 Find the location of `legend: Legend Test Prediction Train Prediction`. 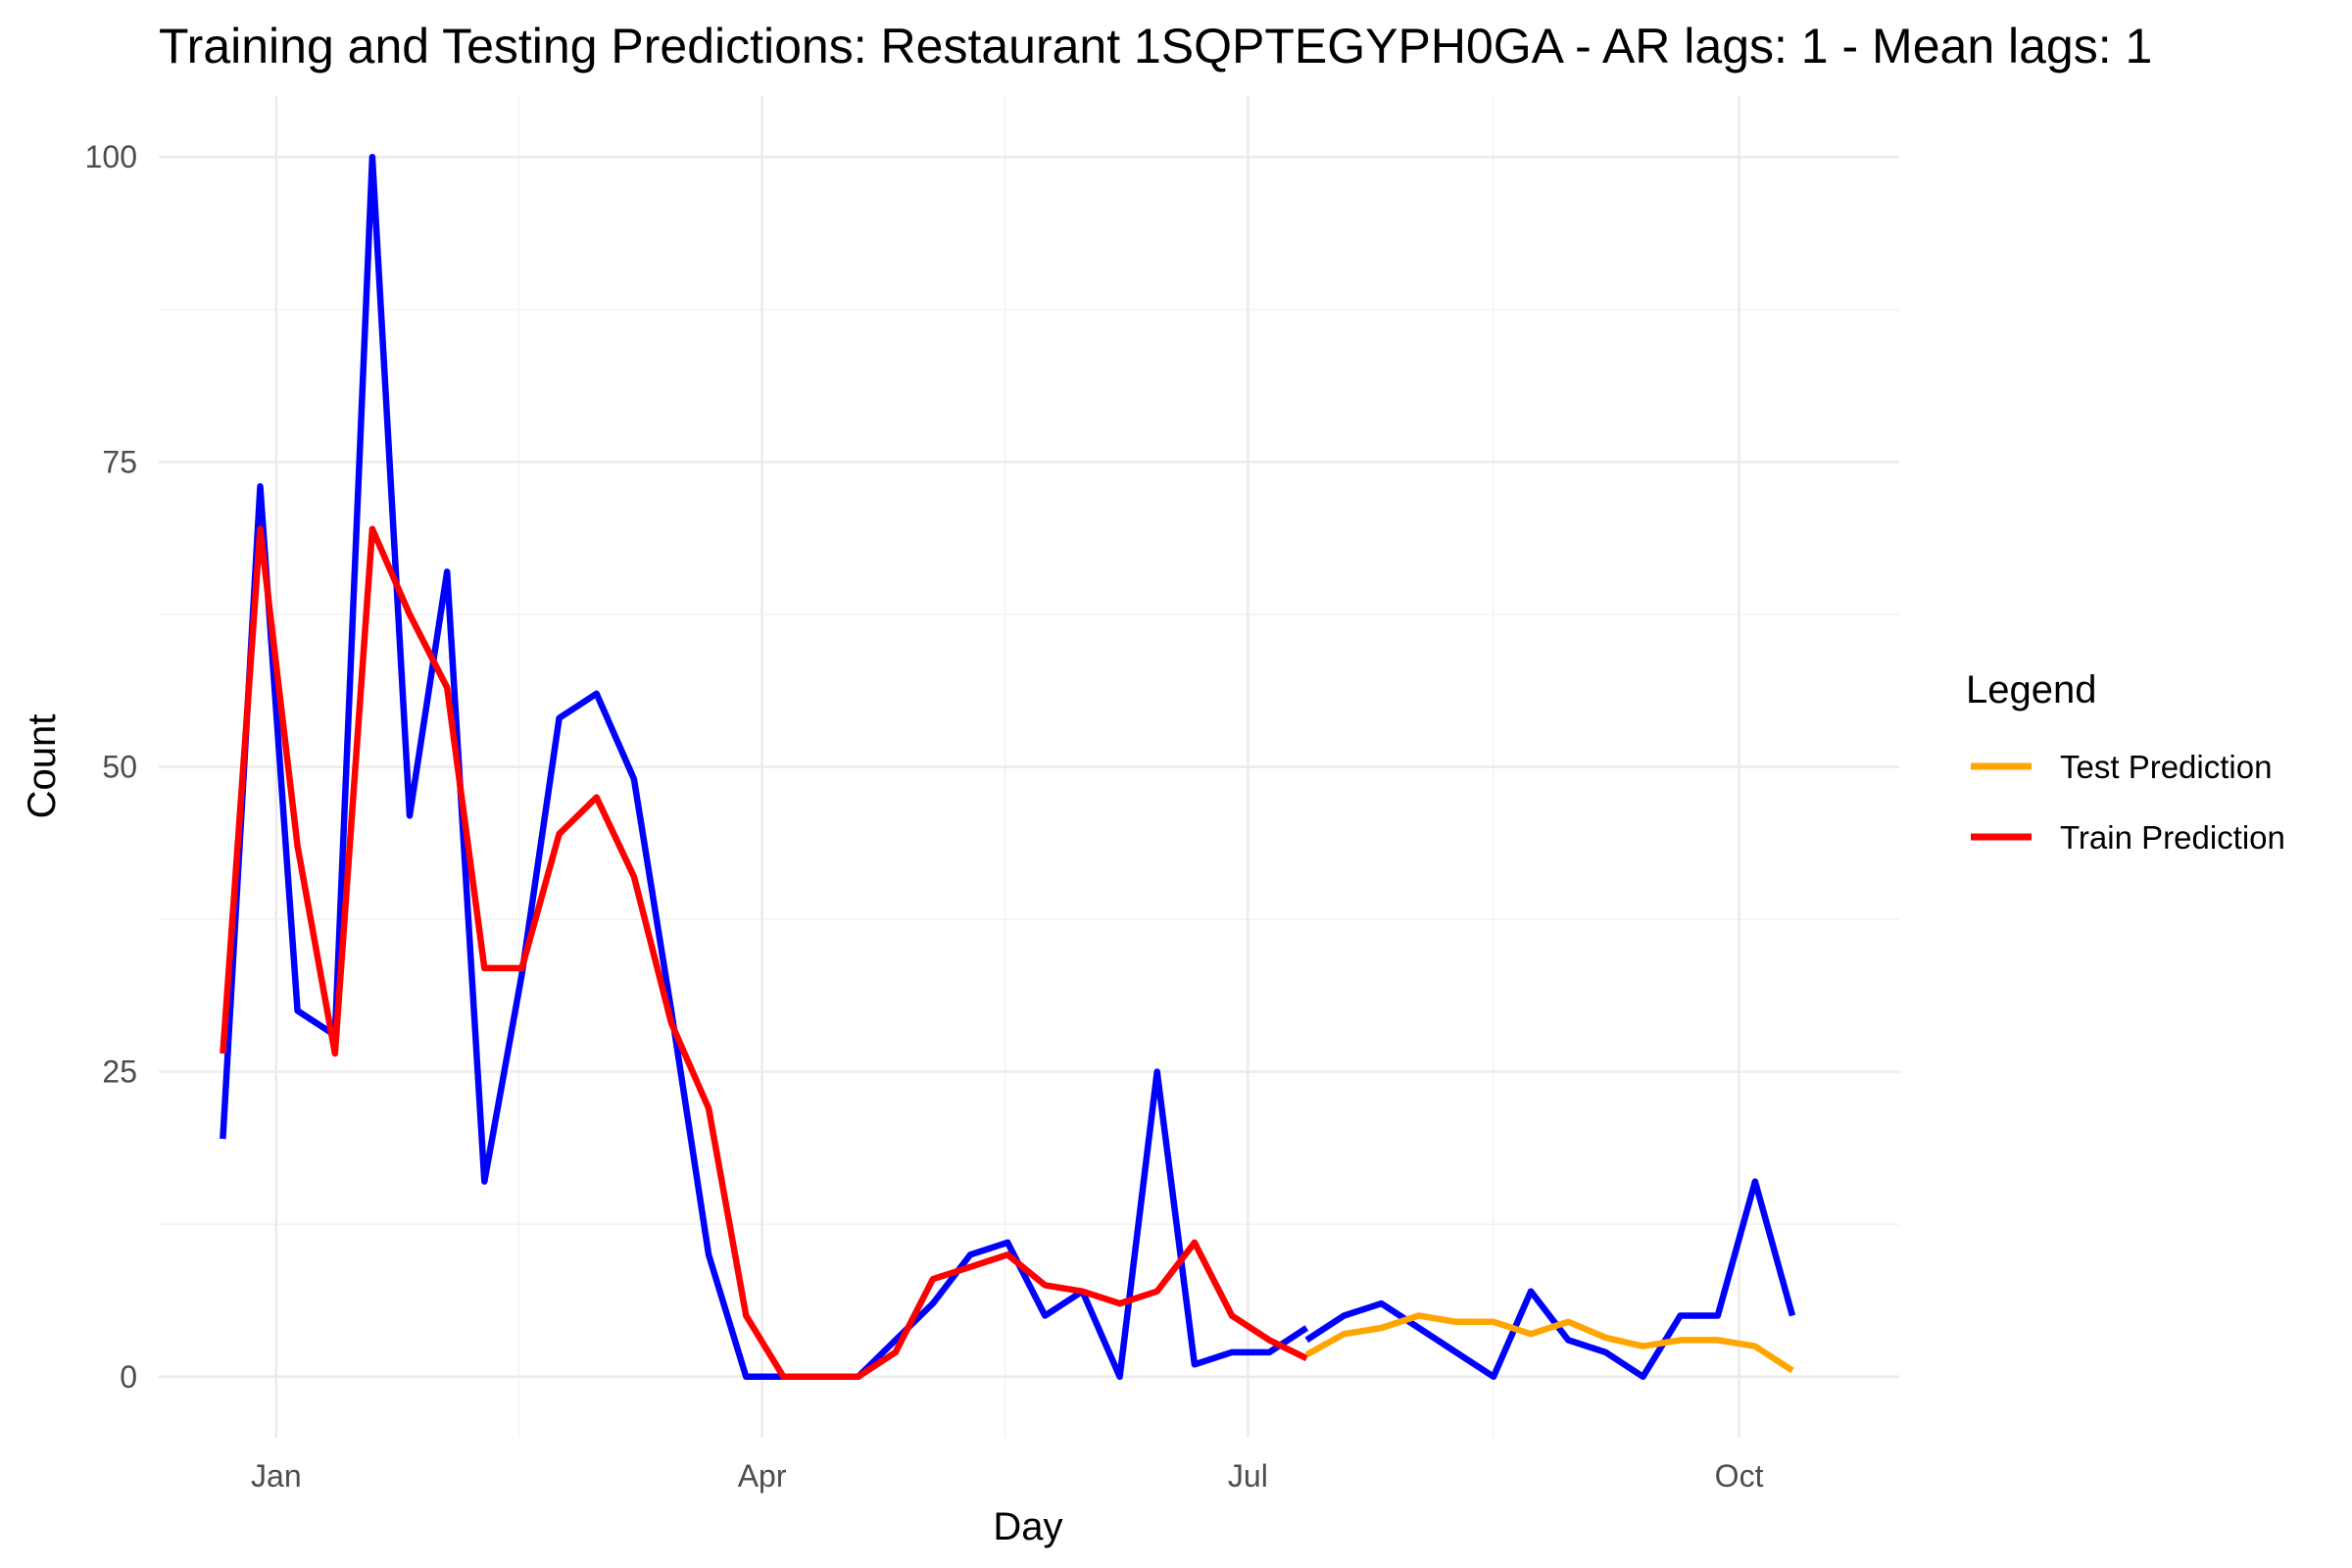

legend: Legend Test Prediction Train Prediction is located at coordinates (2125, 762).